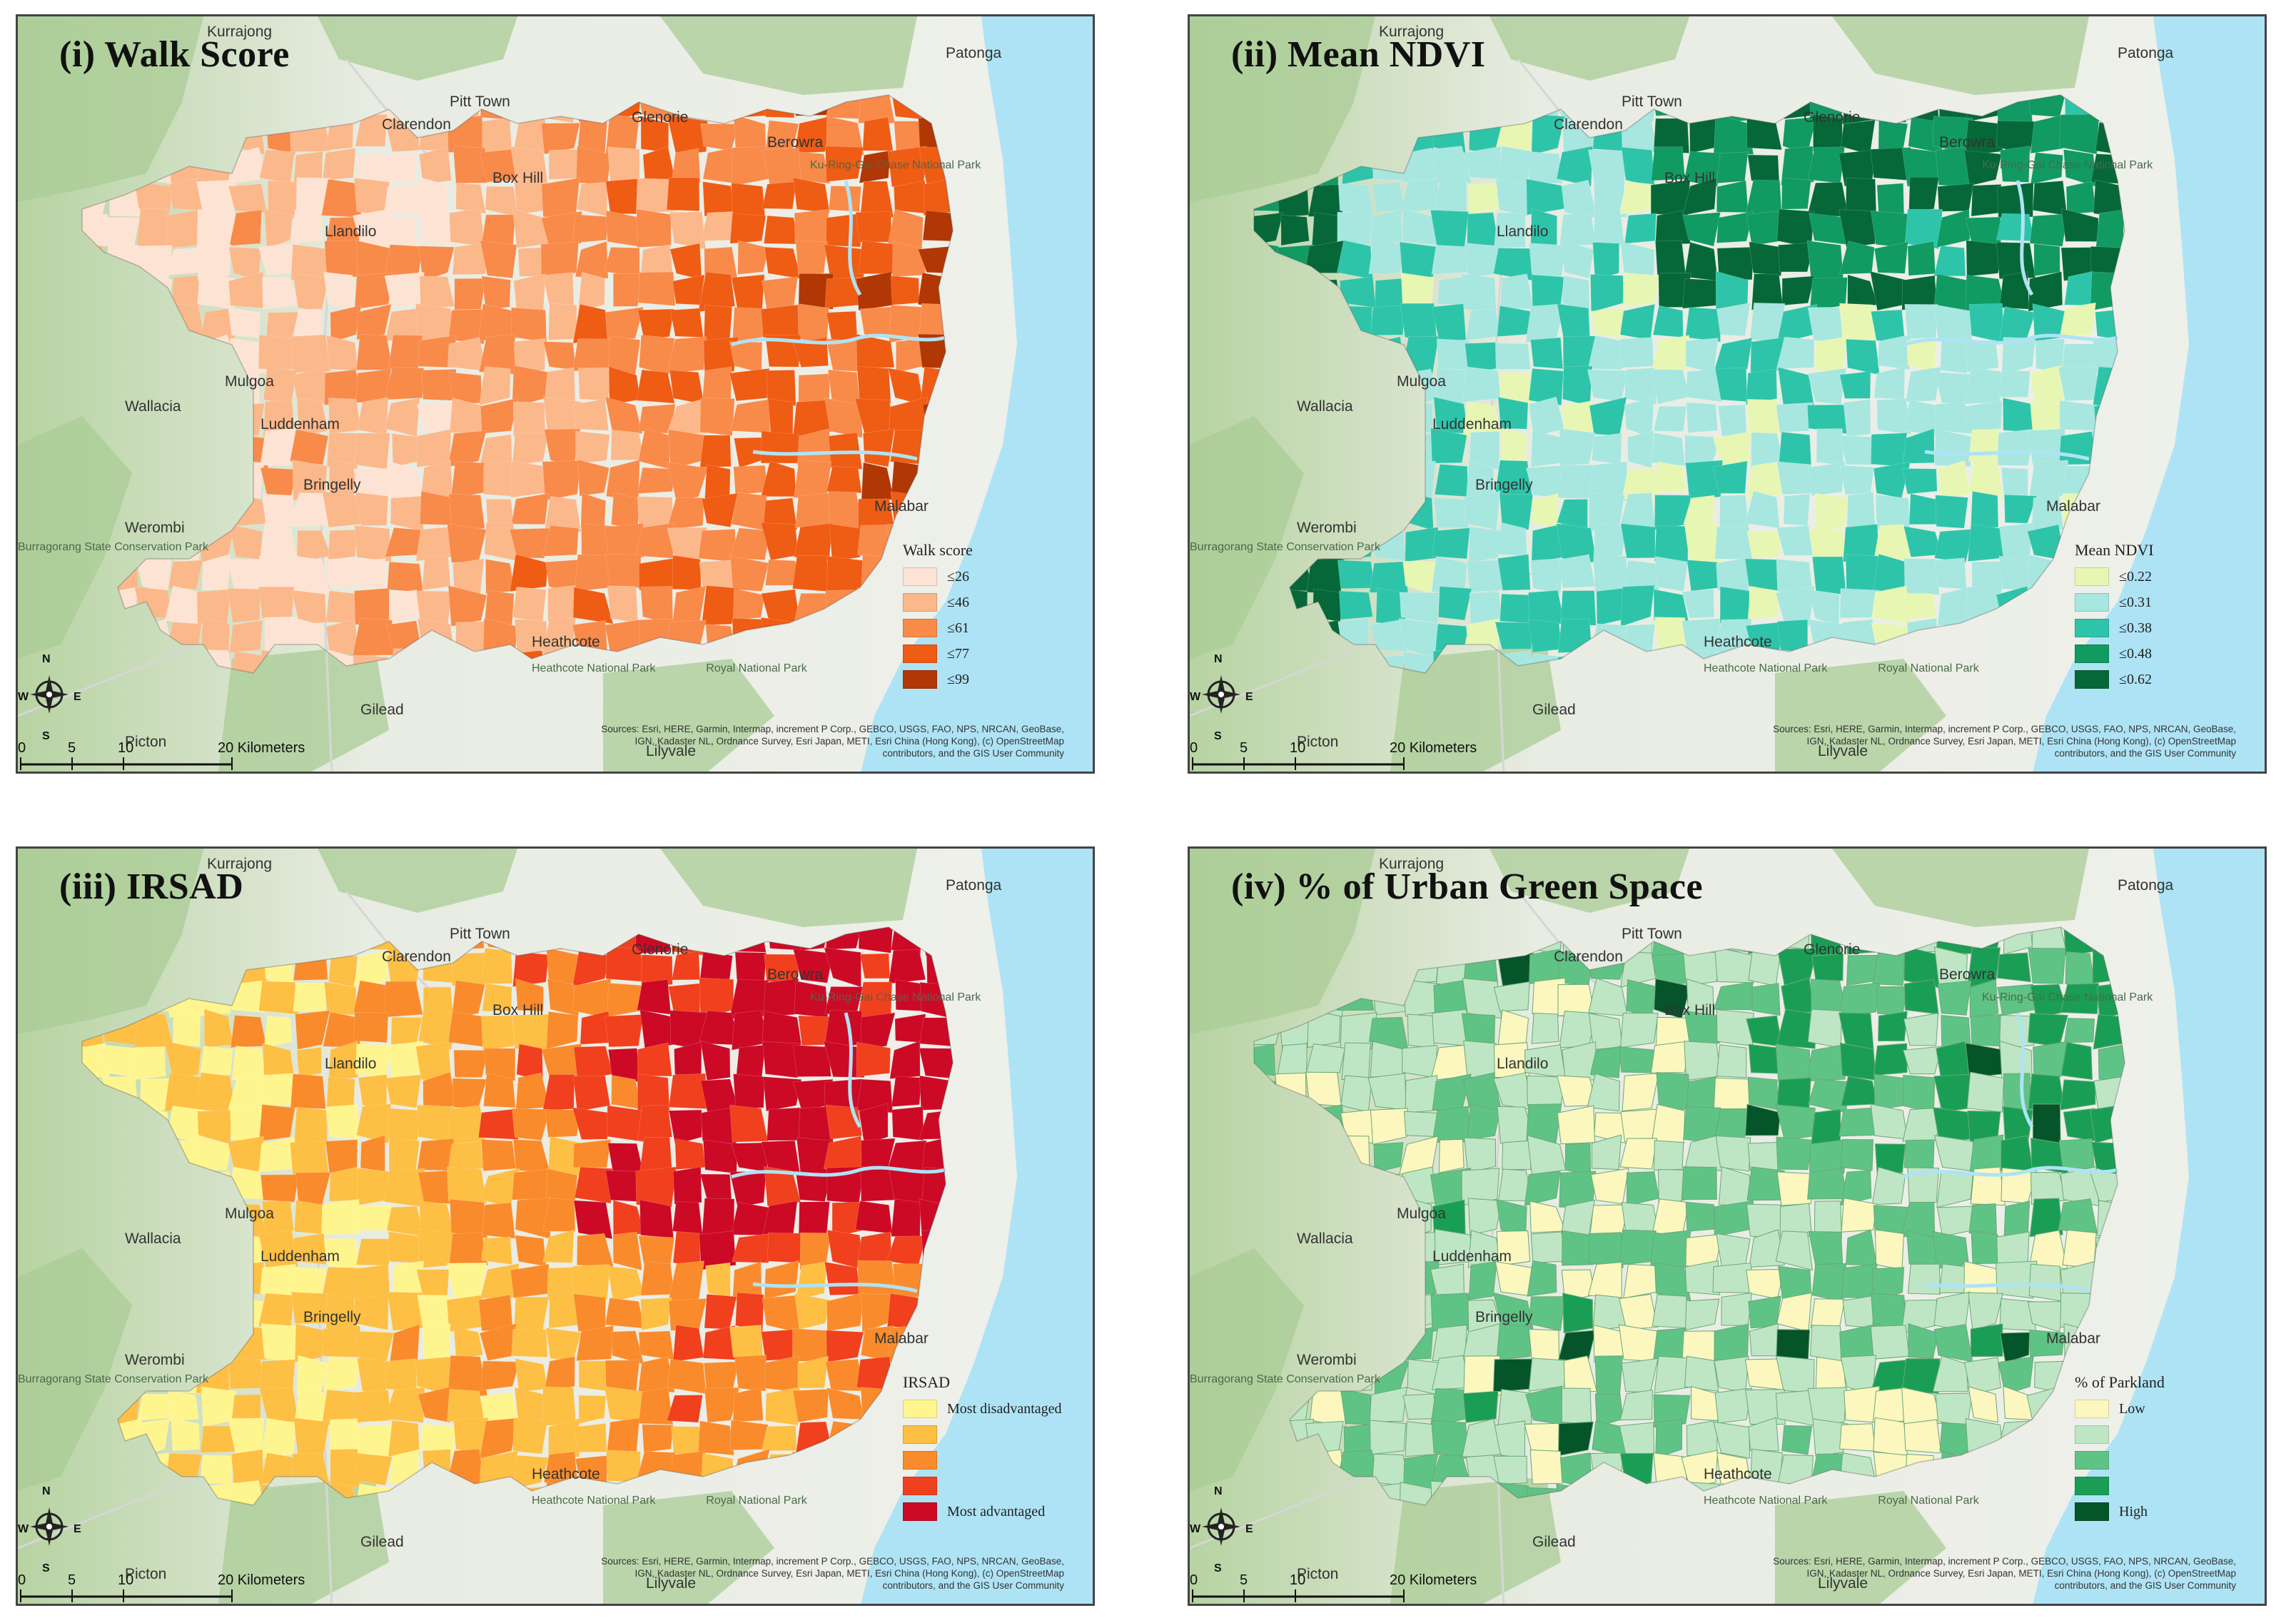 This screenshot has height=1618, width=2296. I want to click on place-label-luddenham: Luddenham, so click(300, 424).